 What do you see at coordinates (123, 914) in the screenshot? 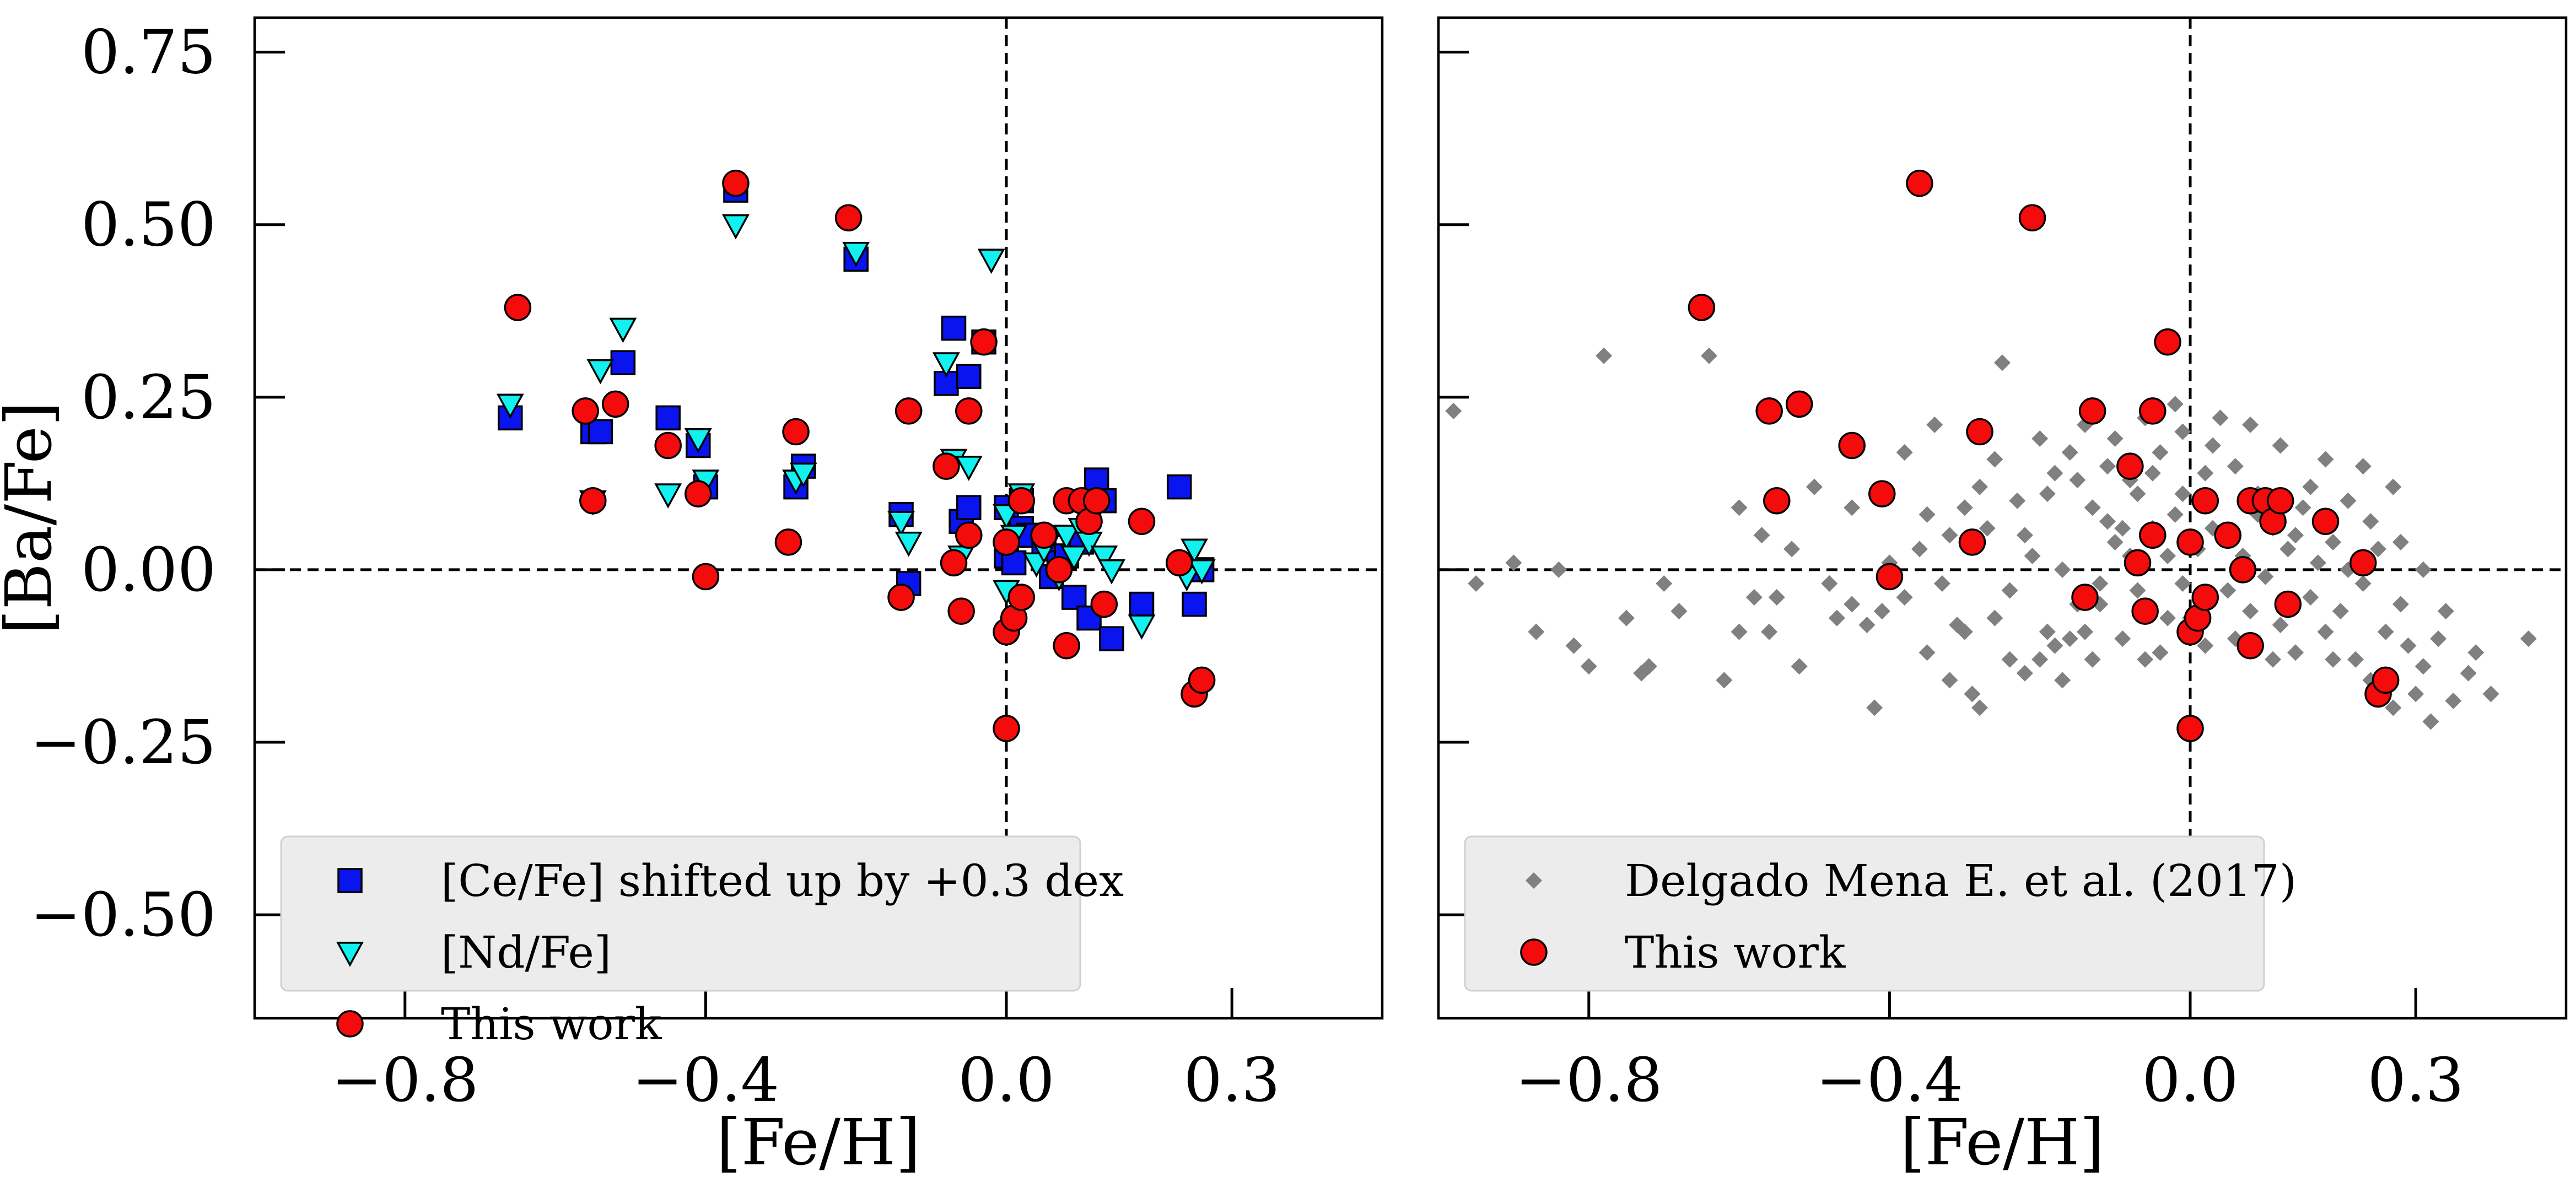
I see `y-tick-label: −0.50` at bounding box center [123, 914].